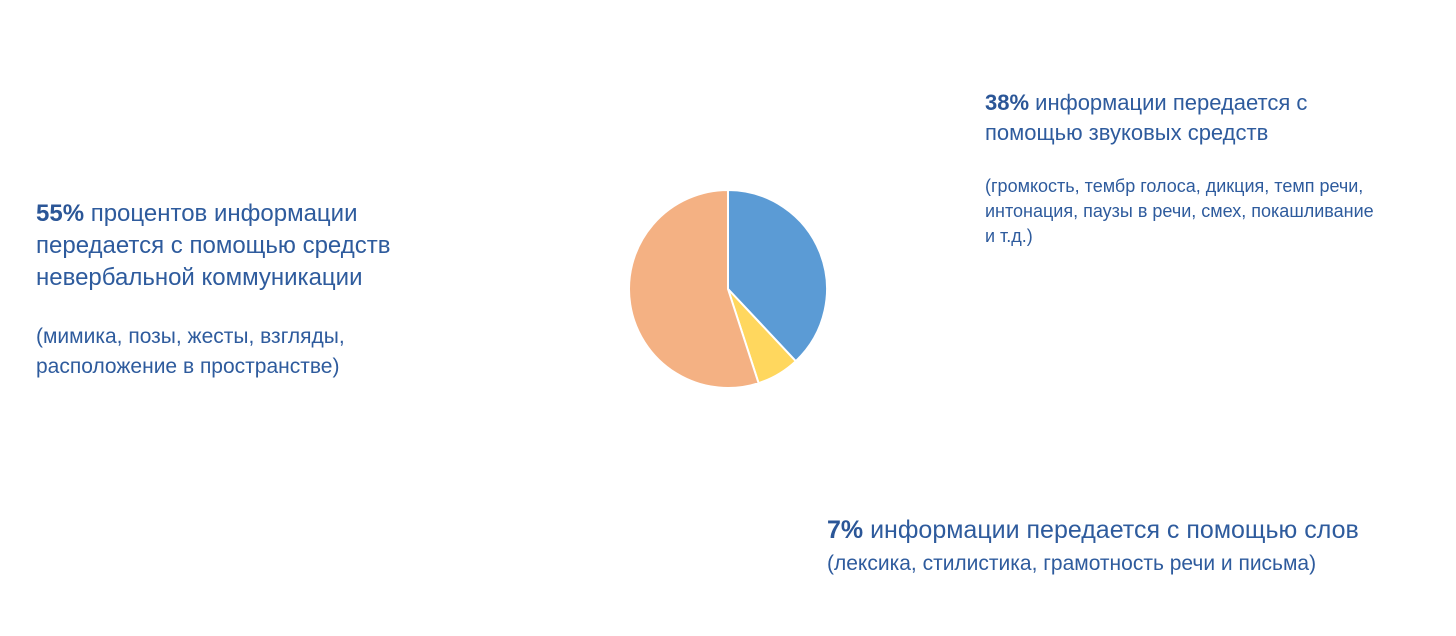 This screenshot has width=1456, height=636. I want to click on nonverbal-percent: 55%, so click(60, 213).